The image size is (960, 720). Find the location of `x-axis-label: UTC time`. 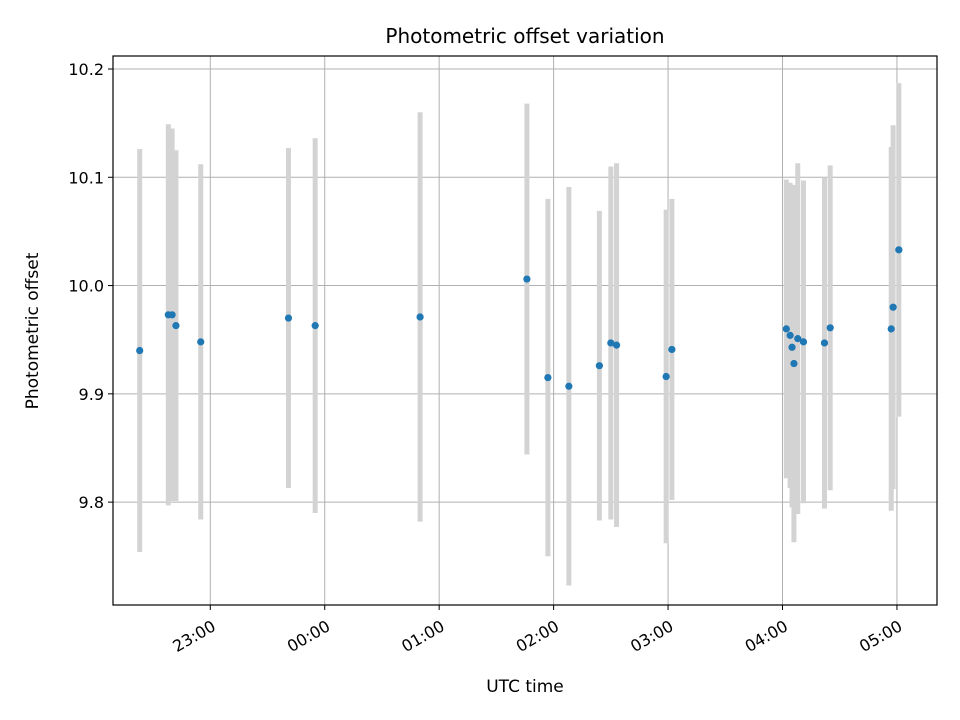

x-axis-label: UTC time is located at coordinates (525, 687).